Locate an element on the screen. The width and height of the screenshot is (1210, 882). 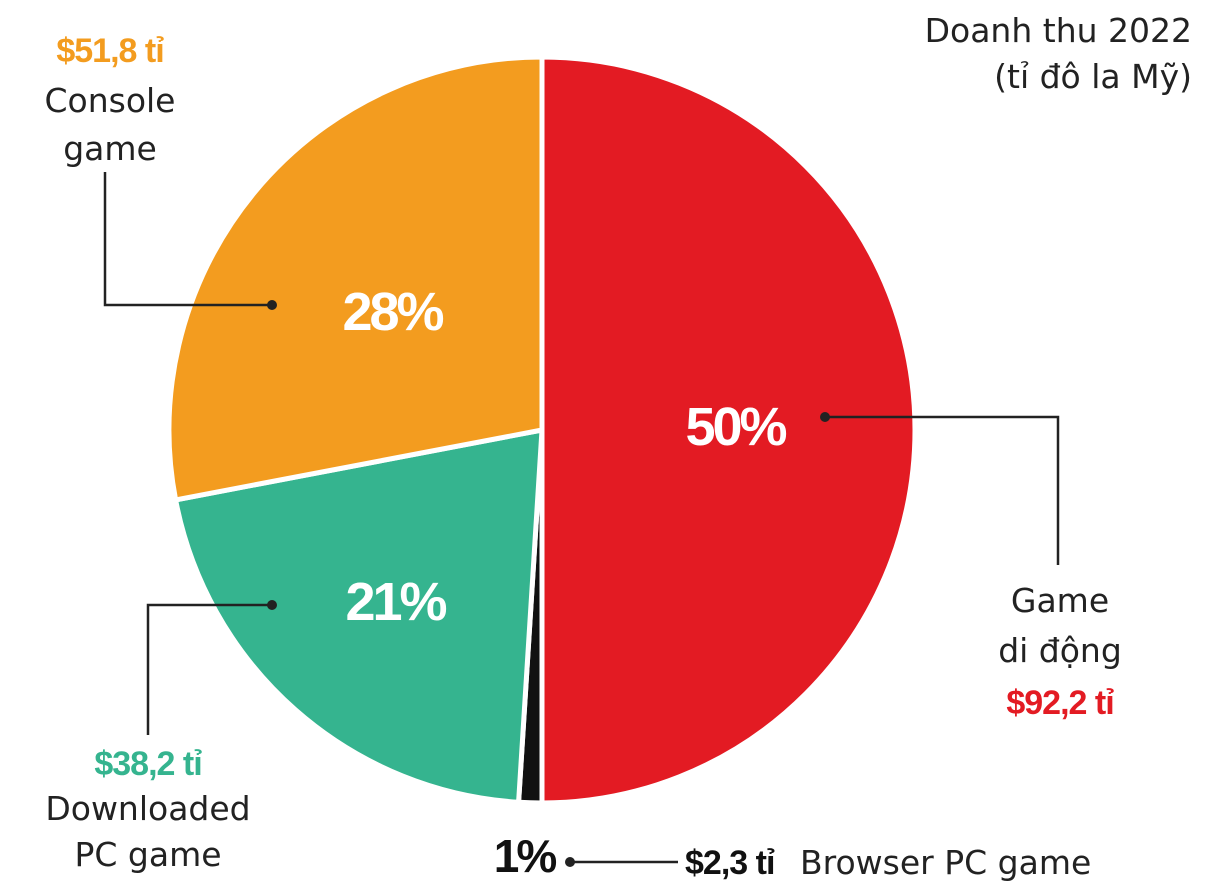
pie-slice is located at coordinates (359, 616).